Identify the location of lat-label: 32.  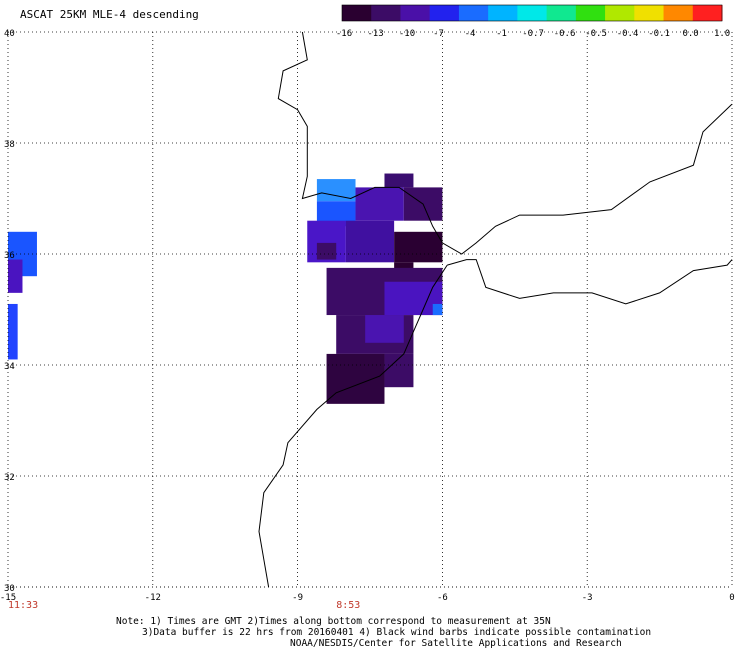
(9, 478).